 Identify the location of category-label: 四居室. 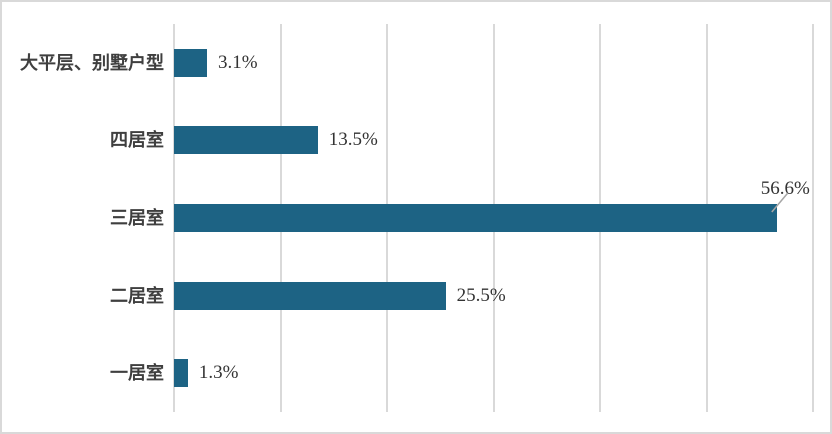
(137, 140).